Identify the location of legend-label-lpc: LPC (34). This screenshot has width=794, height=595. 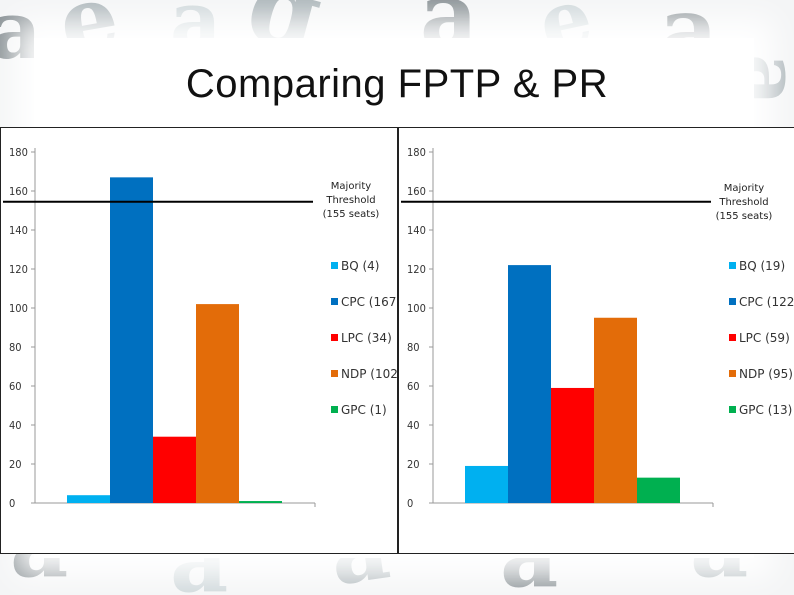
(366, 338).